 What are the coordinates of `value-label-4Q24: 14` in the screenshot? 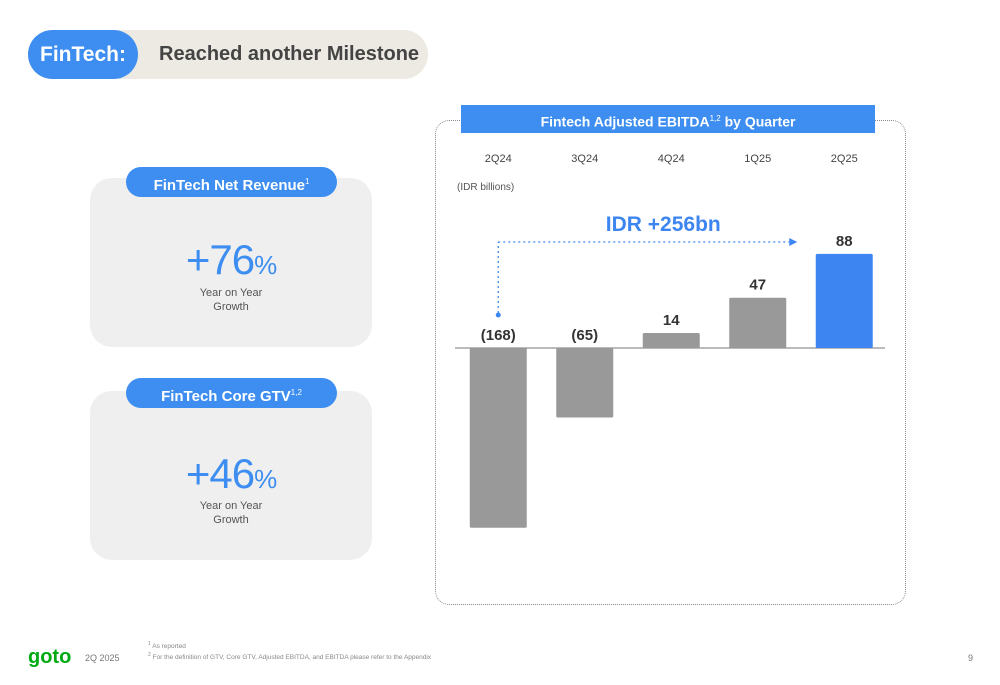 It's located at (671, 320).